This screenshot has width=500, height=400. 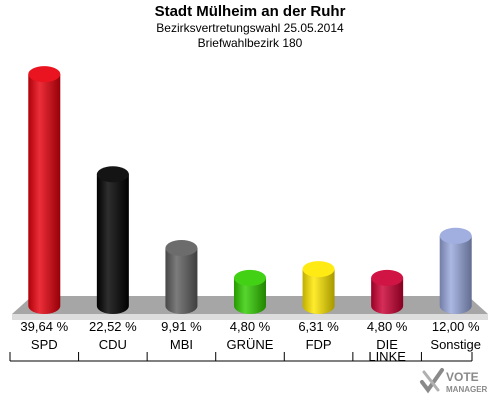 I want to click on category-axis: SPD CDU MBI GRÜNE FDP DIE LINKE Sonstige, so click(x=245, y=350).